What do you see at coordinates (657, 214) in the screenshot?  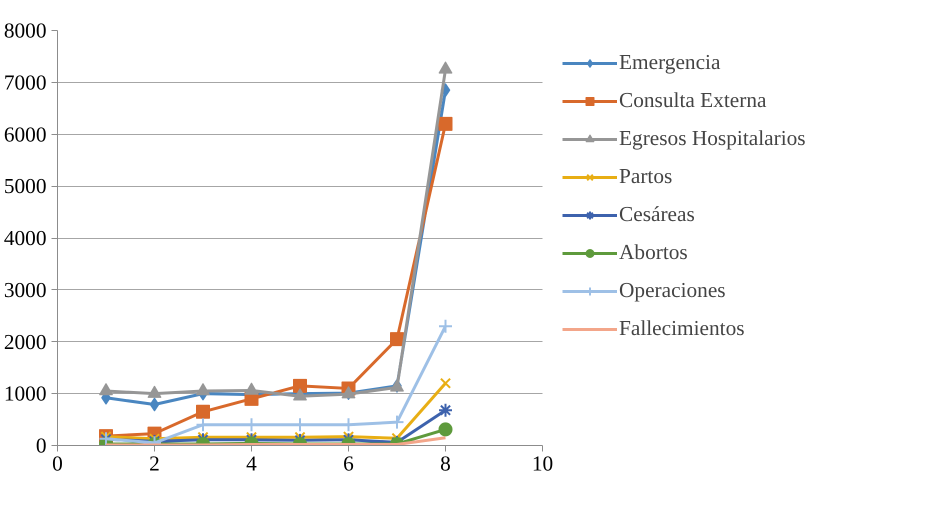 I see `legend-label: Cesáreas` at bounding box center [657, 214].